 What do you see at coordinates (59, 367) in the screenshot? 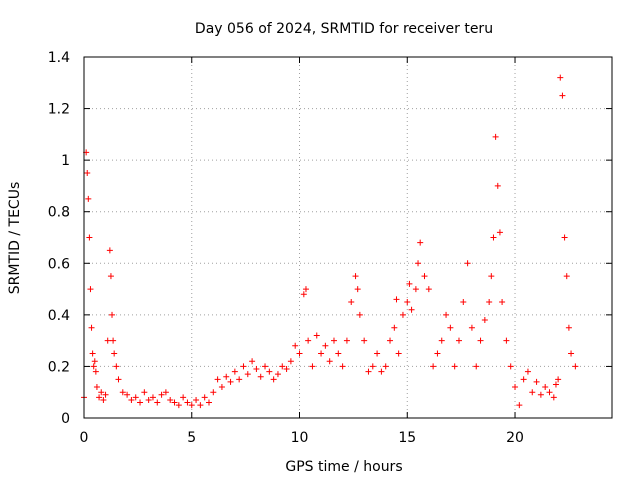
I see `y-tick-label: 0.2` at bounding box center [59, 367].